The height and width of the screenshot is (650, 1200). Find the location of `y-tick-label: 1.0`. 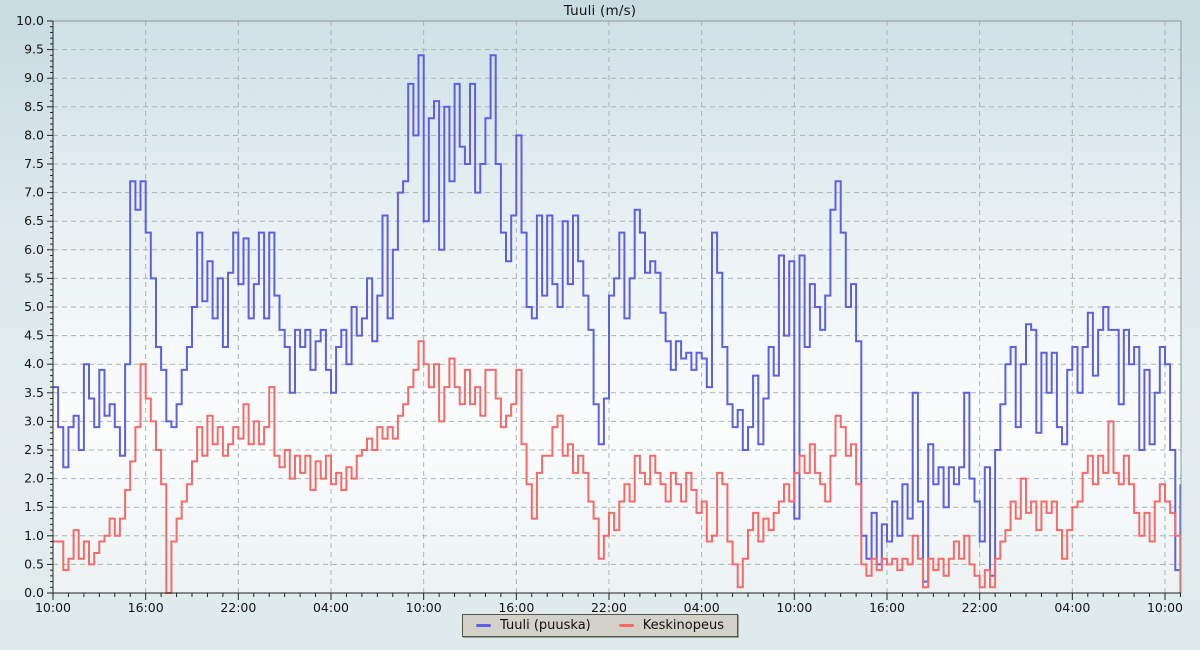

y-tick-label: 1.0 is located at coordinates (34, 535).